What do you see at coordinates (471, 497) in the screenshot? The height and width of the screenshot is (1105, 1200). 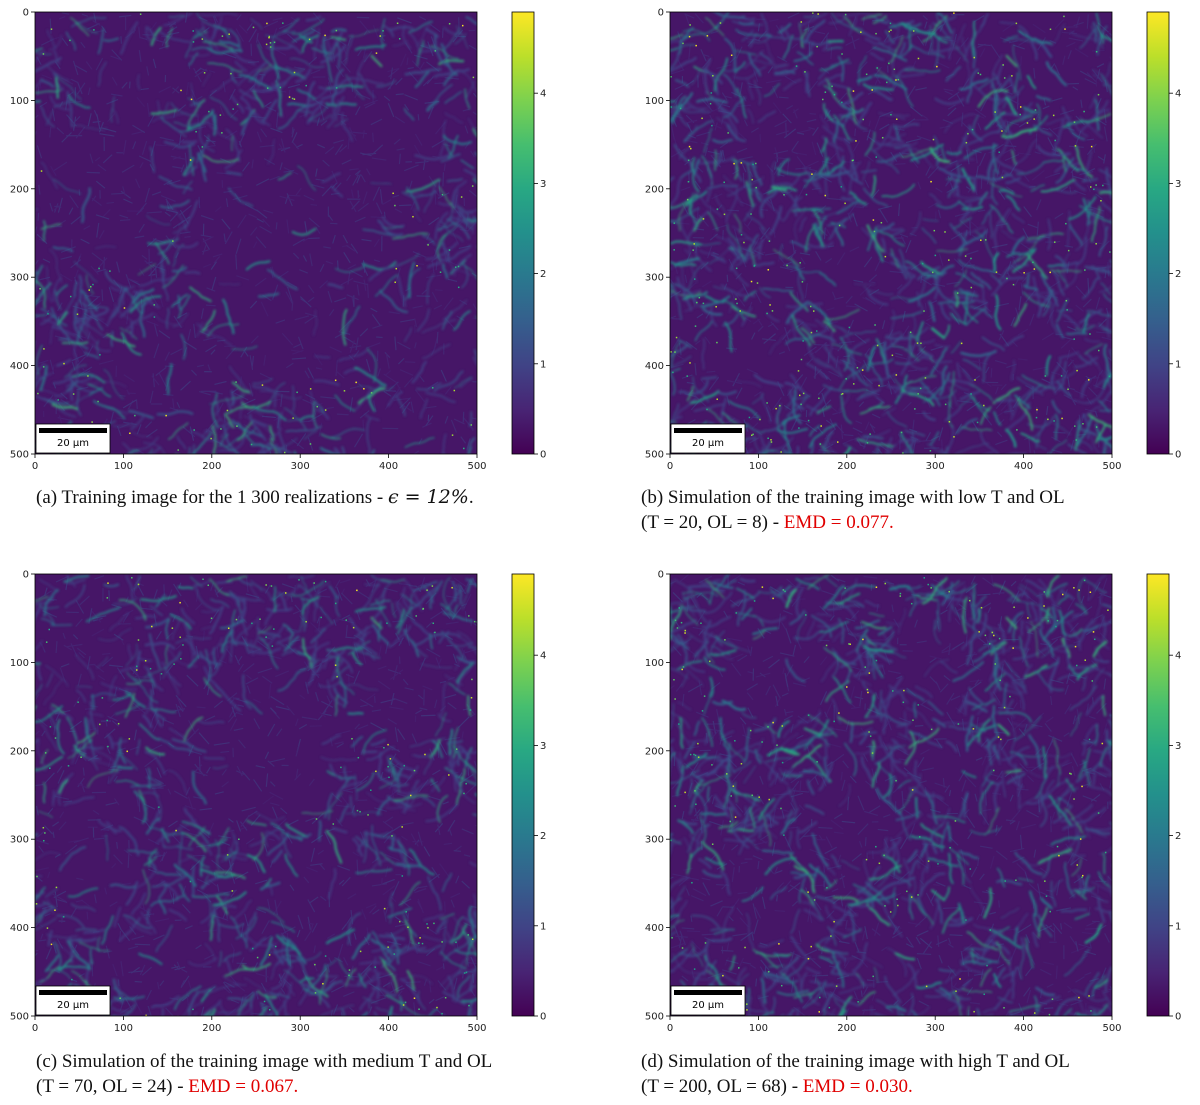 I see `caption-a-suffix: .` at bounding box center [471, 497].